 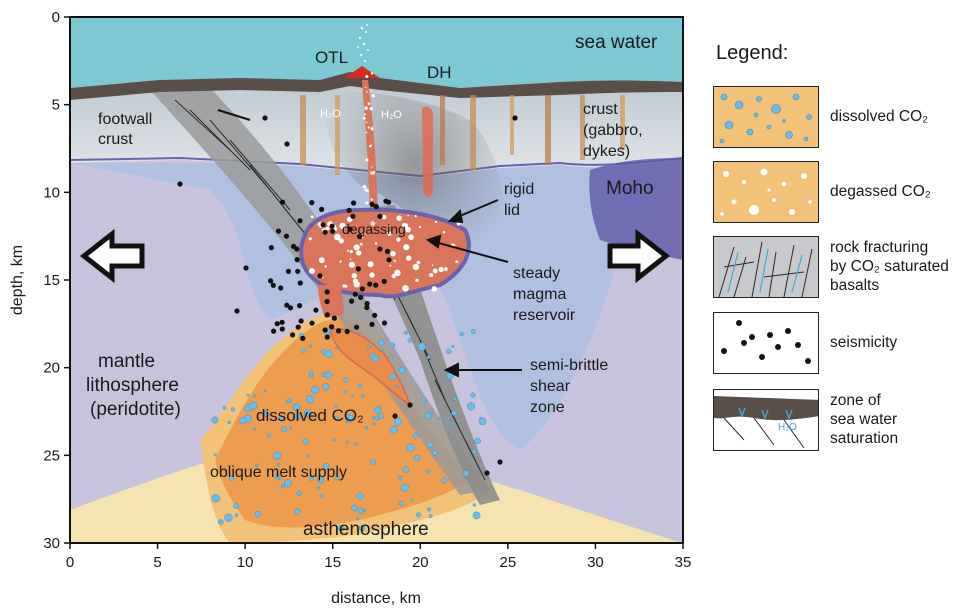 I want to click on crust-label-3: dykes), so click(x=606, y=151).